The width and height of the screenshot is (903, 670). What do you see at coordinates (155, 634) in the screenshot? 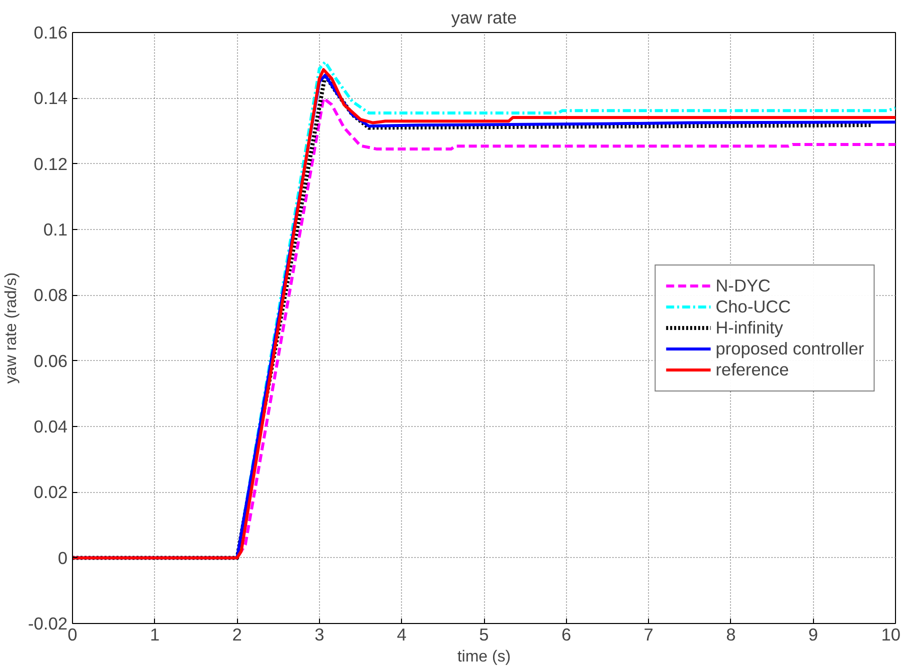
I see `x-tick-label: 1` at bounding box center [155, 634].